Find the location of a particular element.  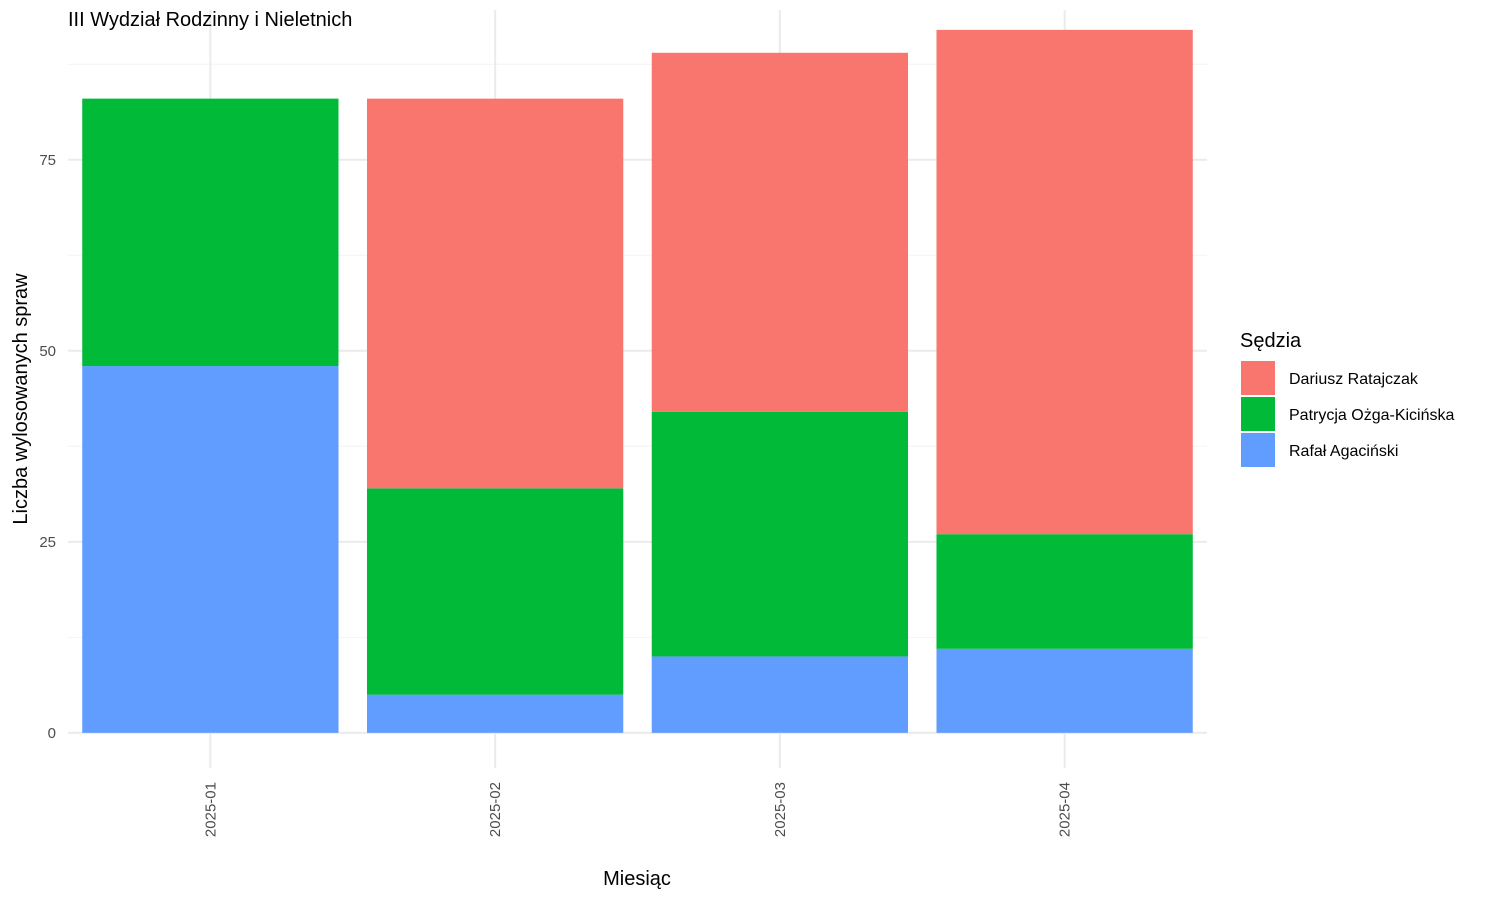

y-tick-label: 25 is located at coordinates (47, 542).